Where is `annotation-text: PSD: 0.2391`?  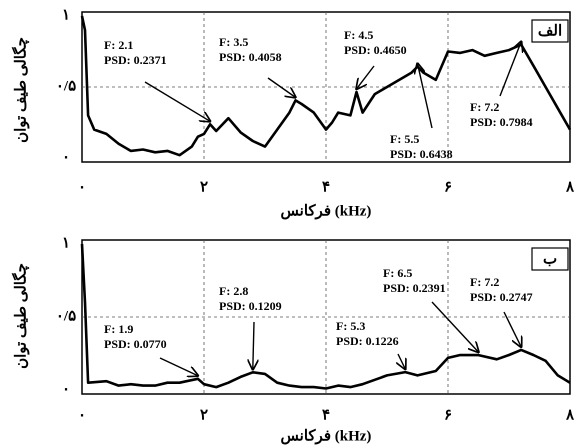 annotation-text: PSD: 0.2391 is located at coordinates (414, 288).